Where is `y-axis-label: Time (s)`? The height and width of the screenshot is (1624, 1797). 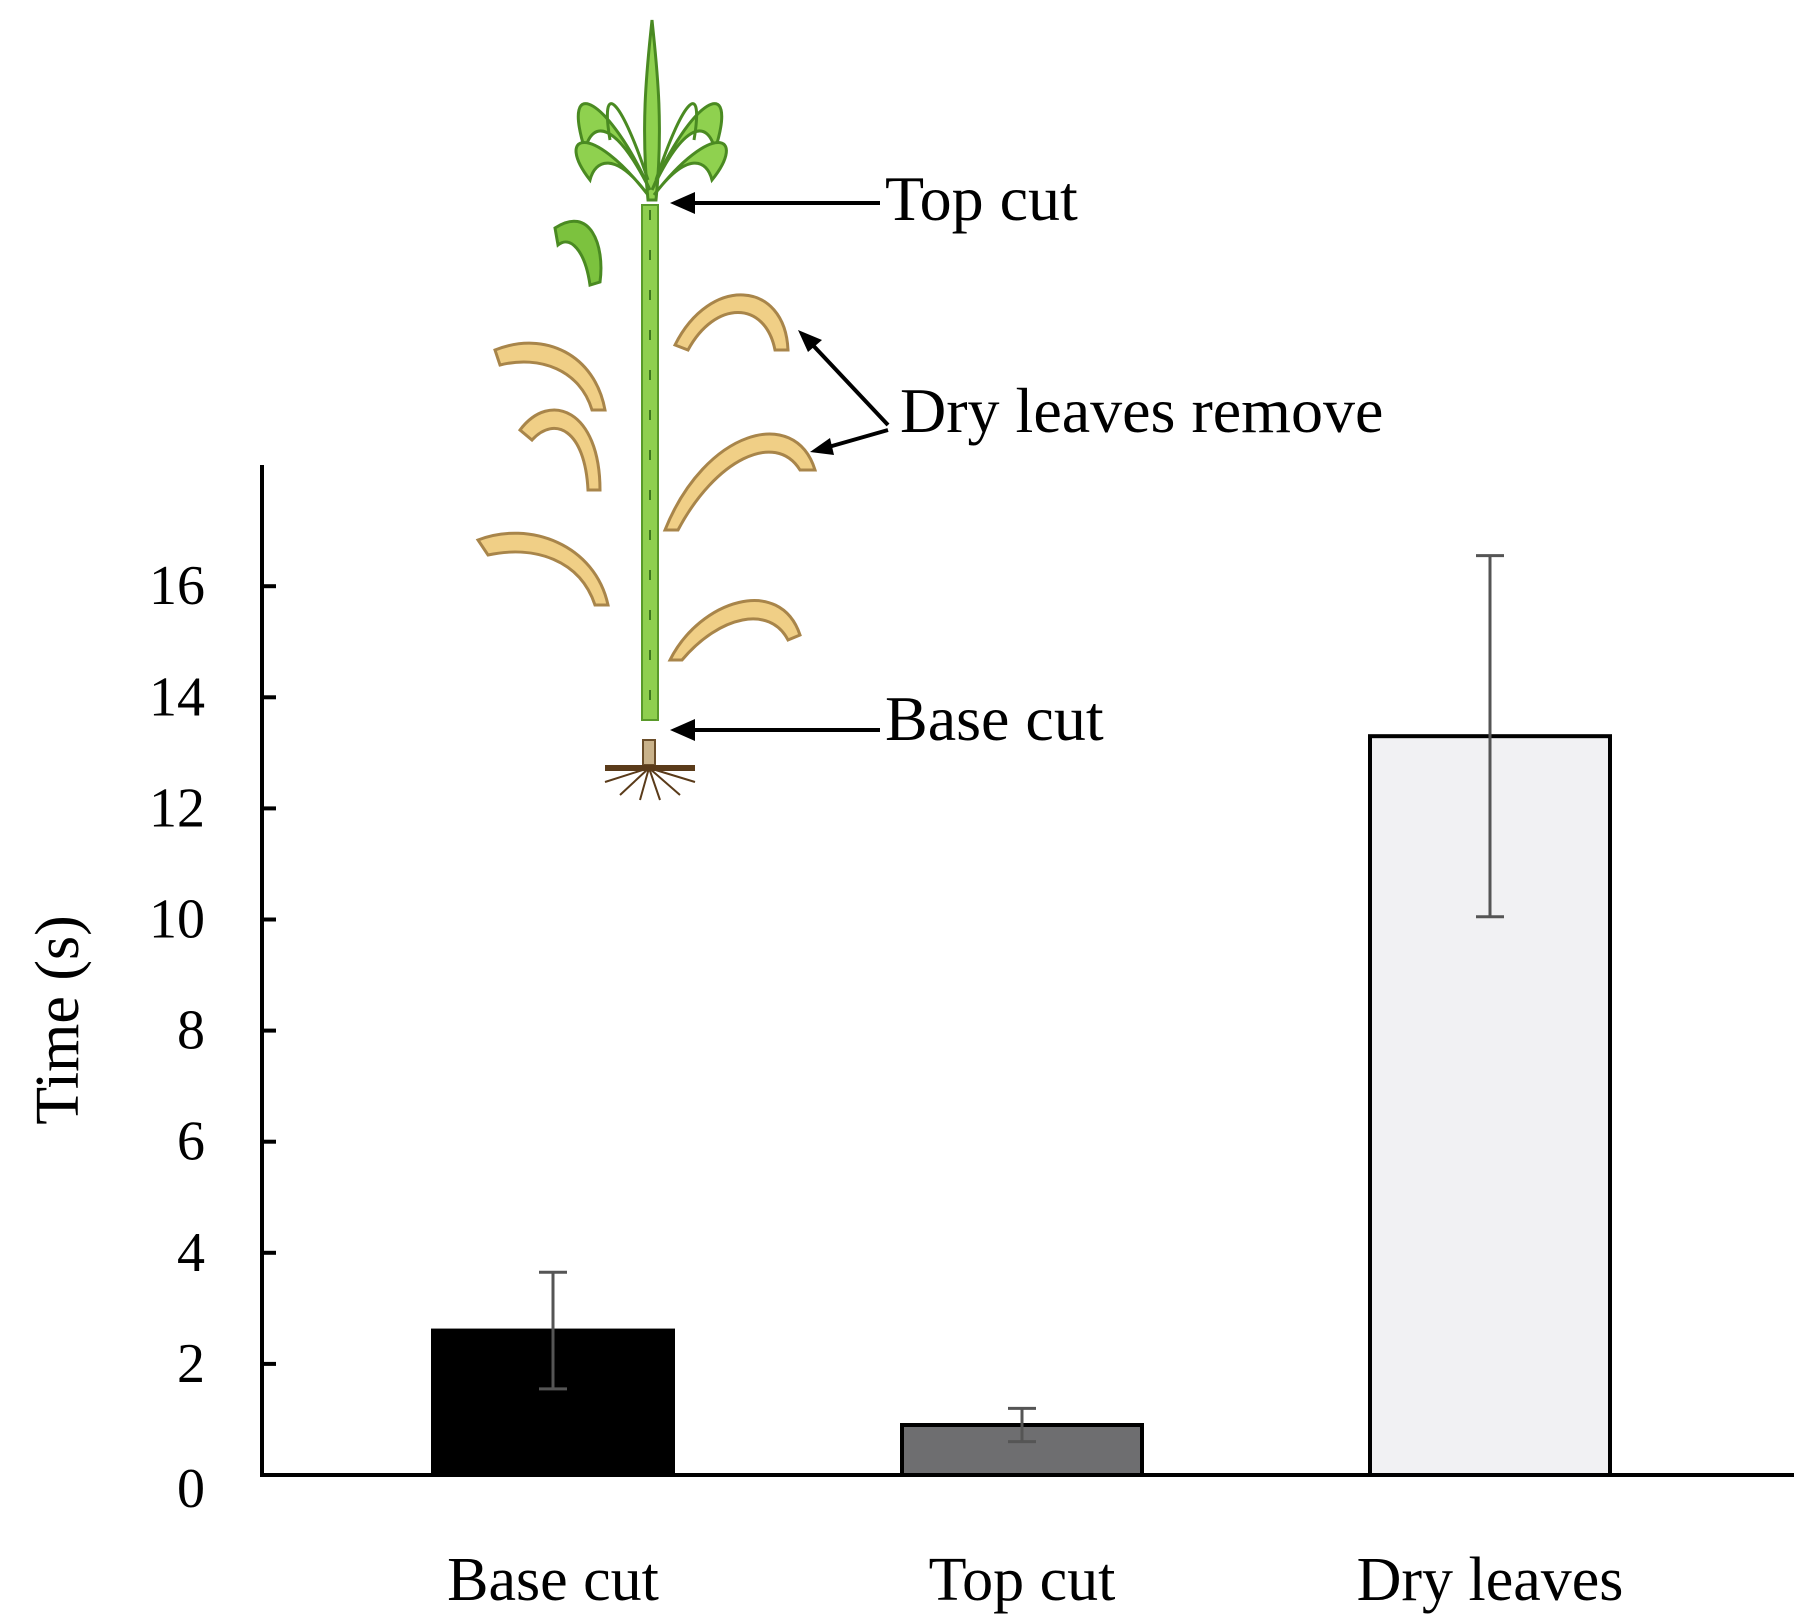
y-axis-label: Time (s) is located at coordinates (58, 1020).